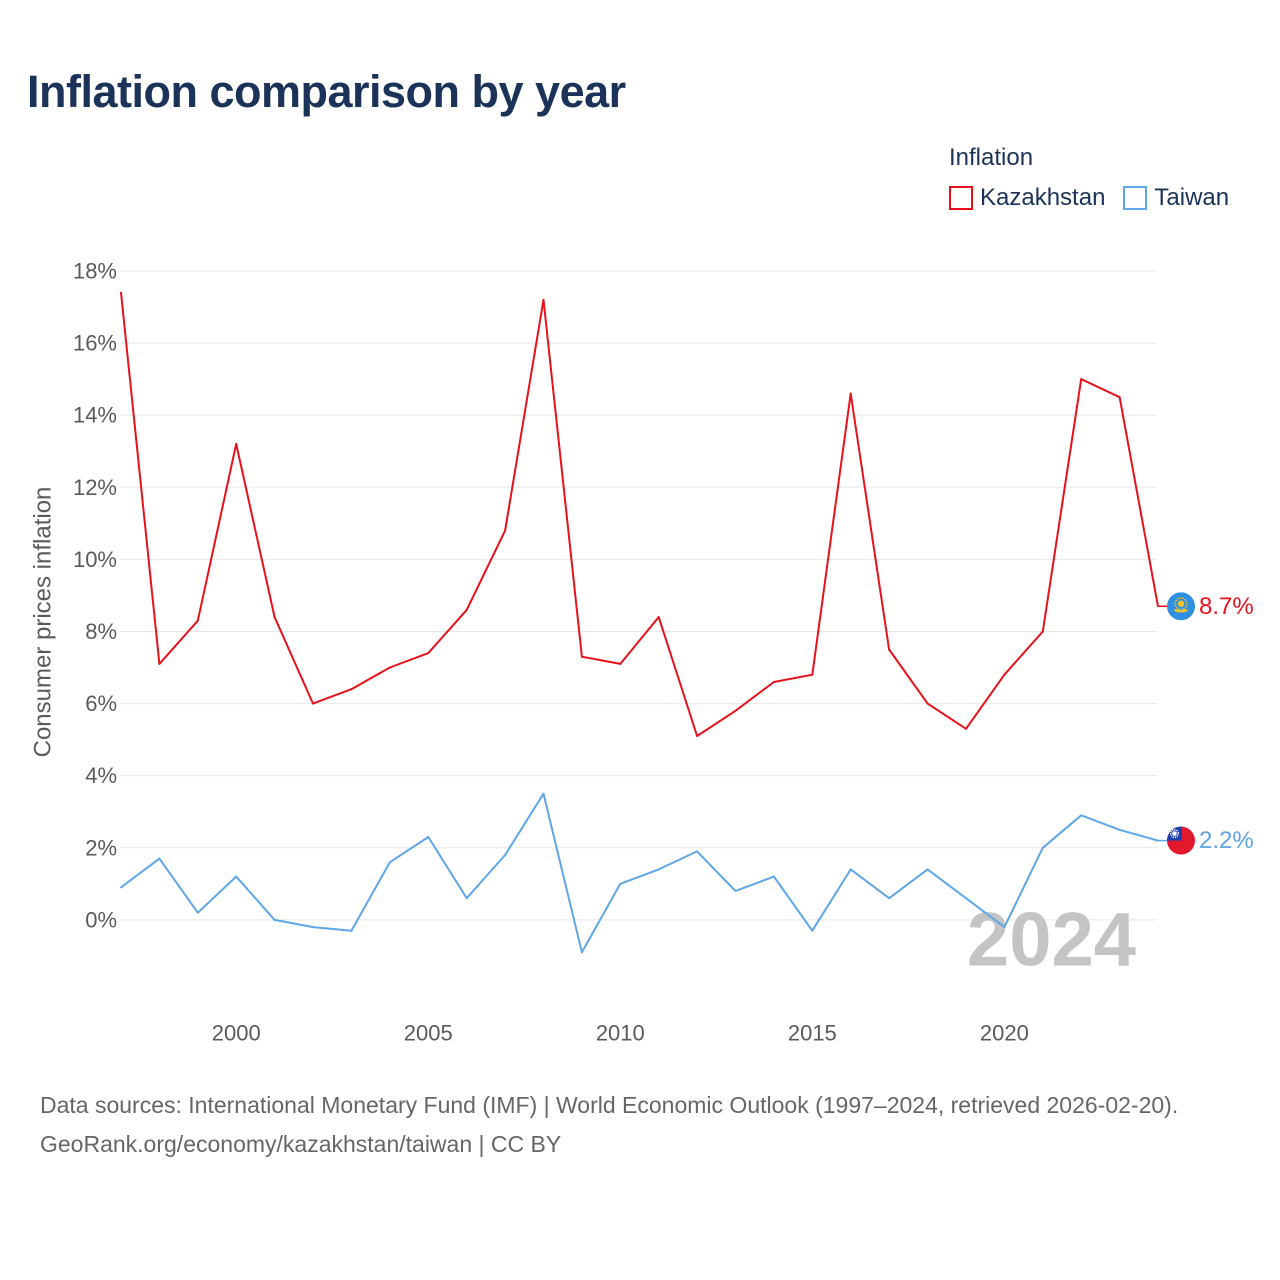 The image size is (1280, 1280). I want to click on x-tick-label: 2000, so click(236, 1033).